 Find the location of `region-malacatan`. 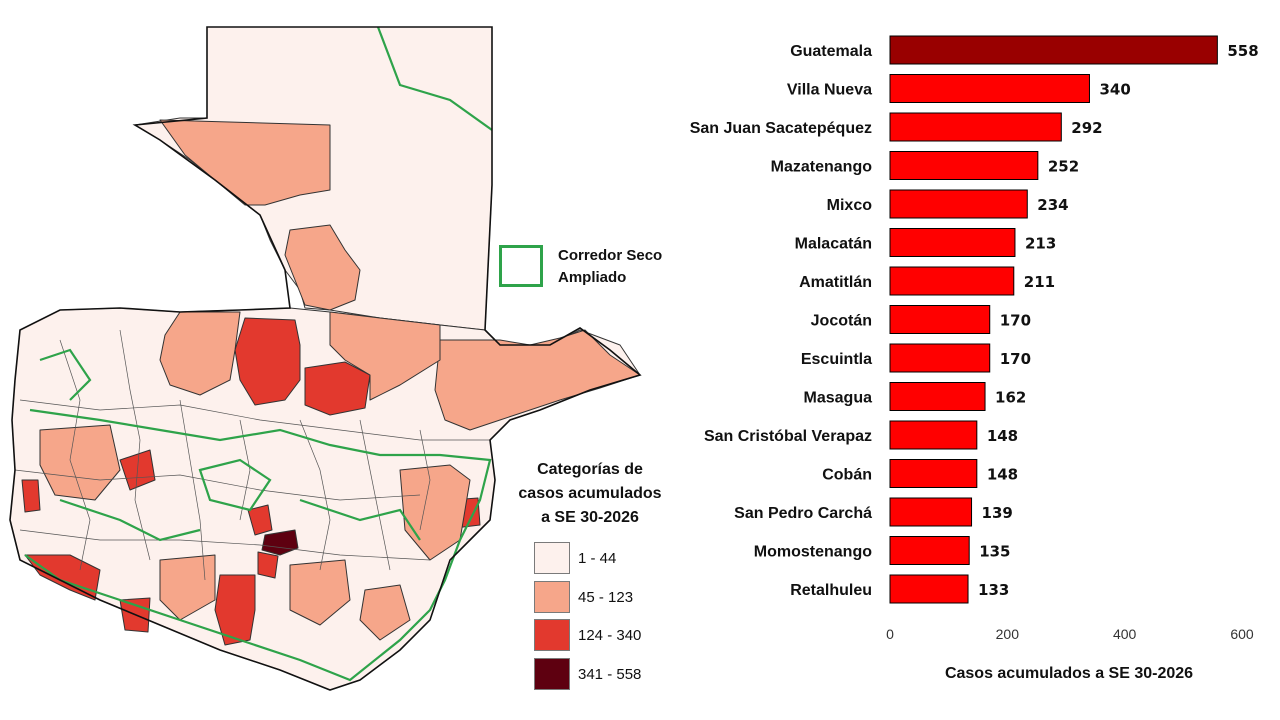

region-malacatan is located at coordinates (31, 496).